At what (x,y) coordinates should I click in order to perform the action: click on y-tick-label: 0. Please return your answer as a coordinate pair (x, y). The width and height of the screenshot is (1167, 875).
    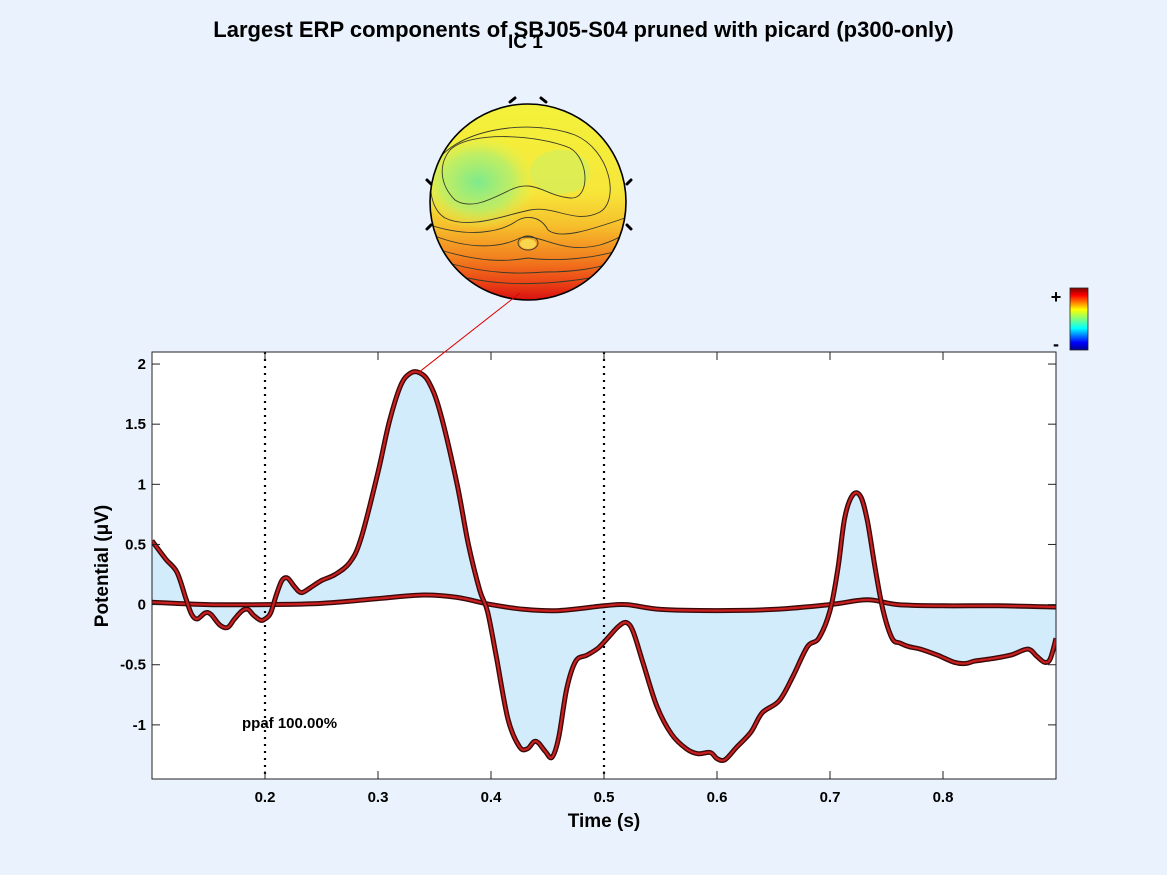
    Looking at the image, I should click on (142, 605).